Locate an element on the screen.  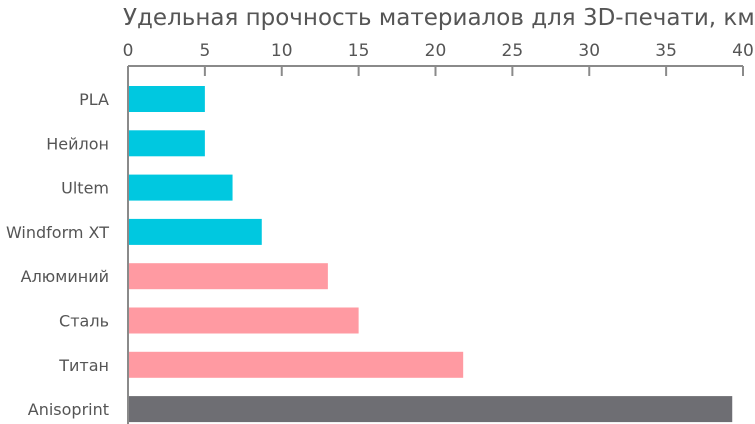
x-tick-label: 35 is located at coordinates (666, 51).